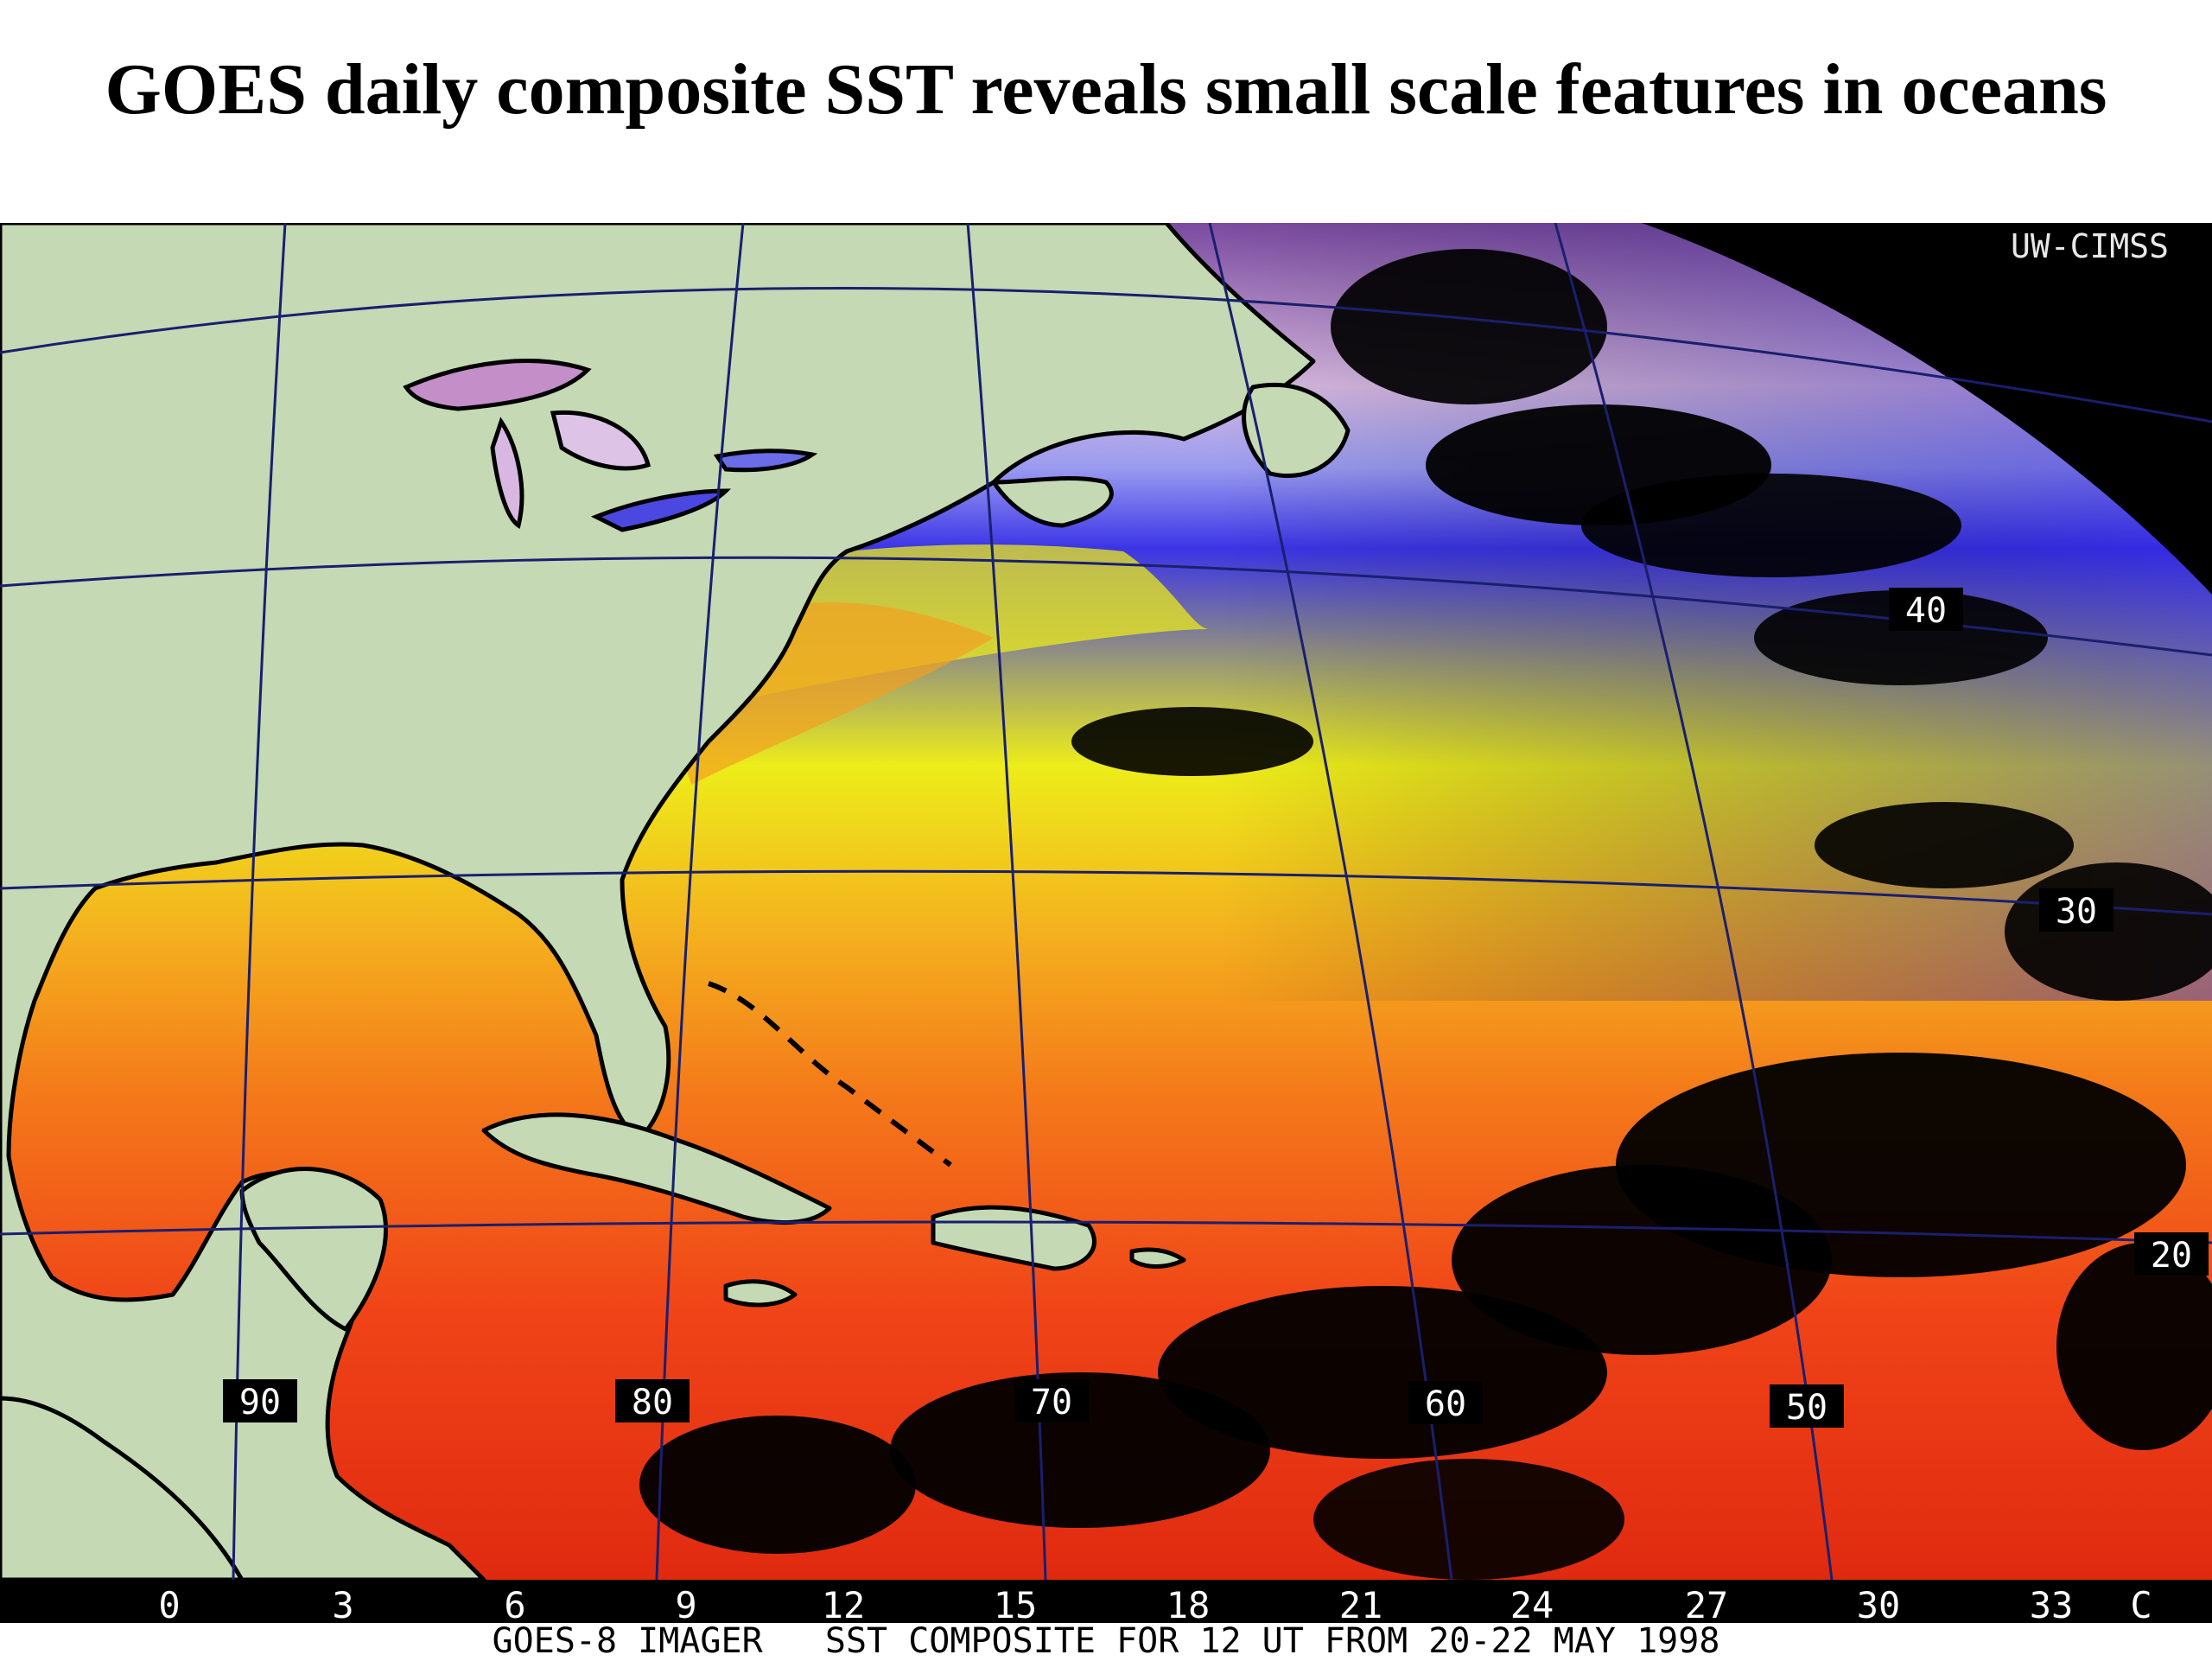 Image resolution: width=2212 pixels, height=1661 pixels. Describe the element at coordinates (1157, 1258) in the screenshot. I see `land-puerto-rico` at that location.